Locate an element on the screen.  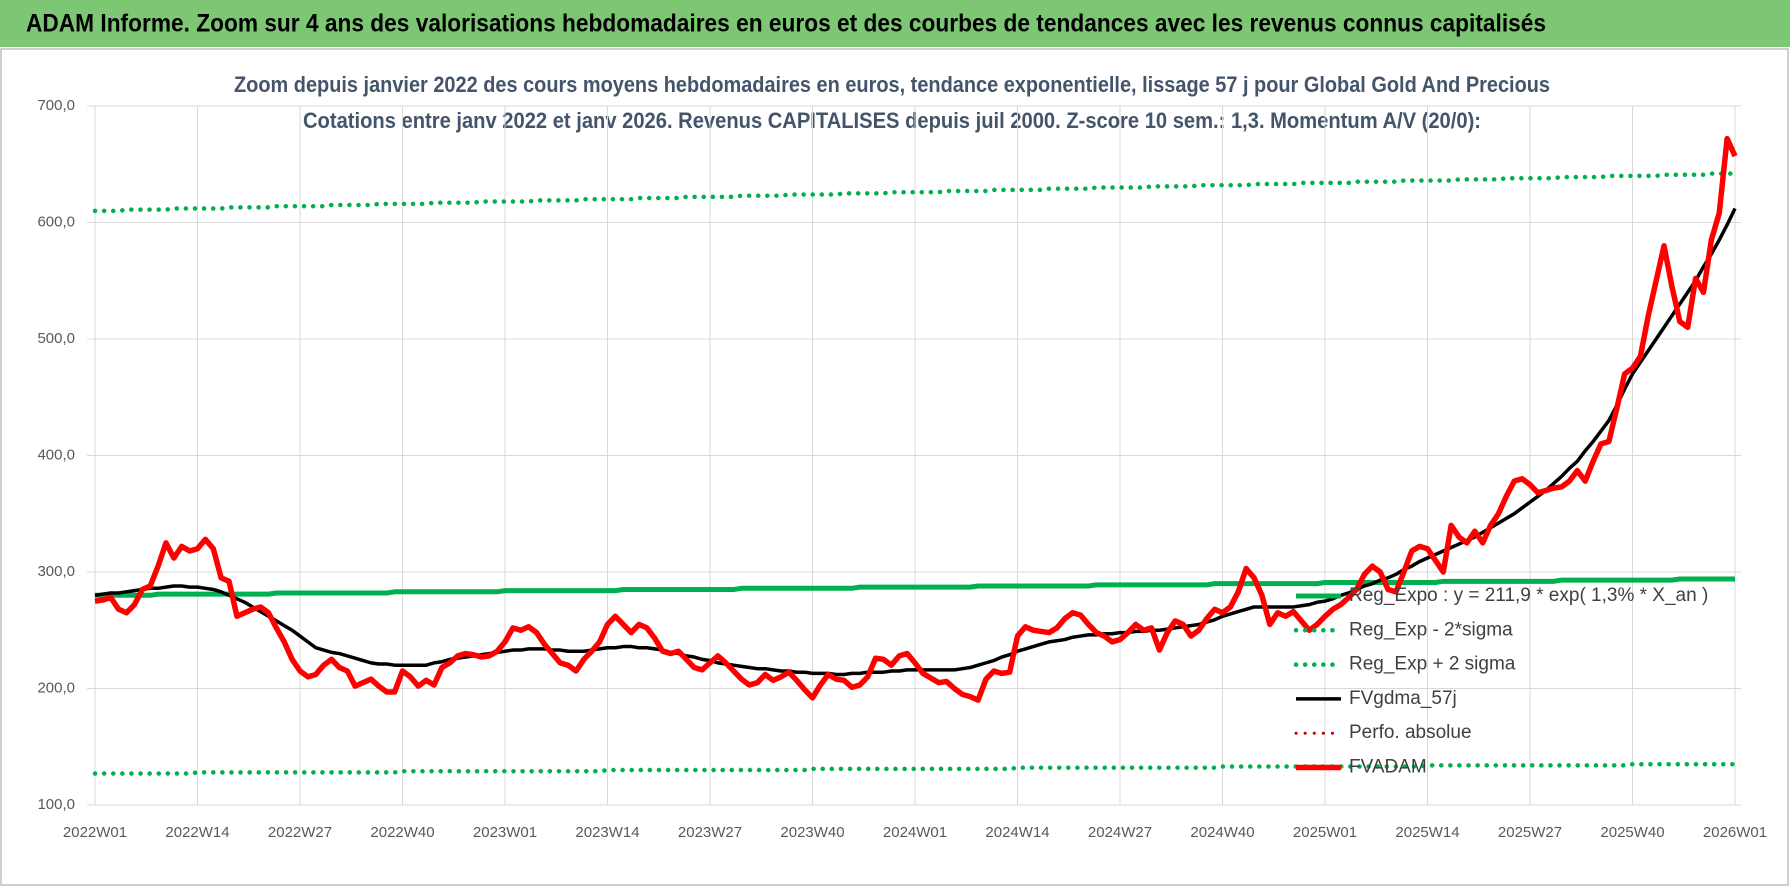
x-tick-label: 2022W01 is located at coordinates (95, 832).